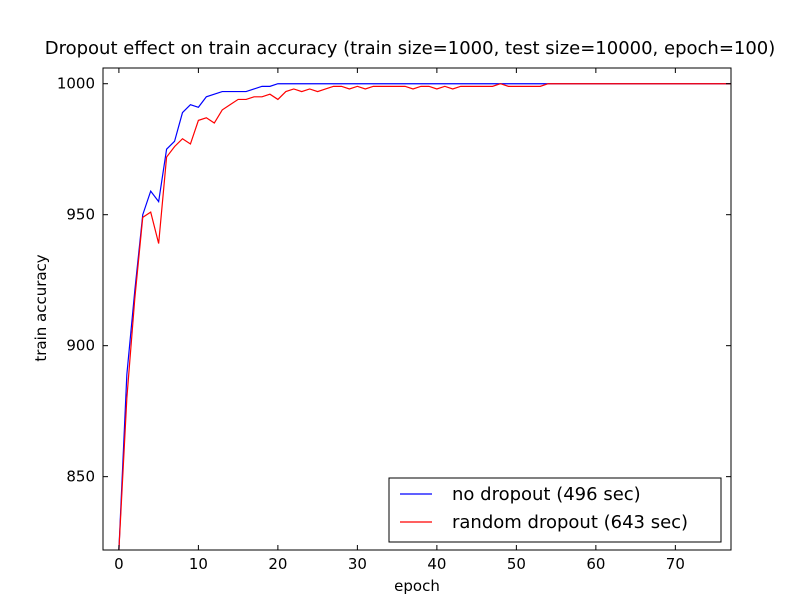 The image size is (812, 612). I want to click on x-tick-label: 50, so click(516, 564).